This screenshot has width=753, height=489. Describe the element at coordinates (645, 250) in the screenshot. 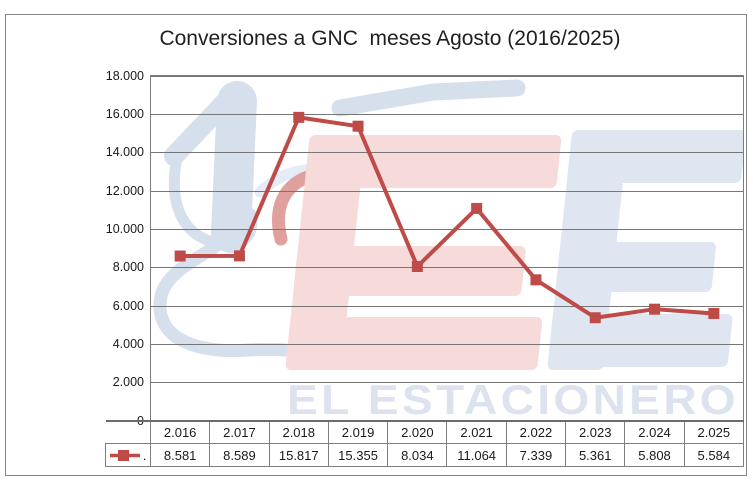

I see `logo-letter-e-blue` at that location.